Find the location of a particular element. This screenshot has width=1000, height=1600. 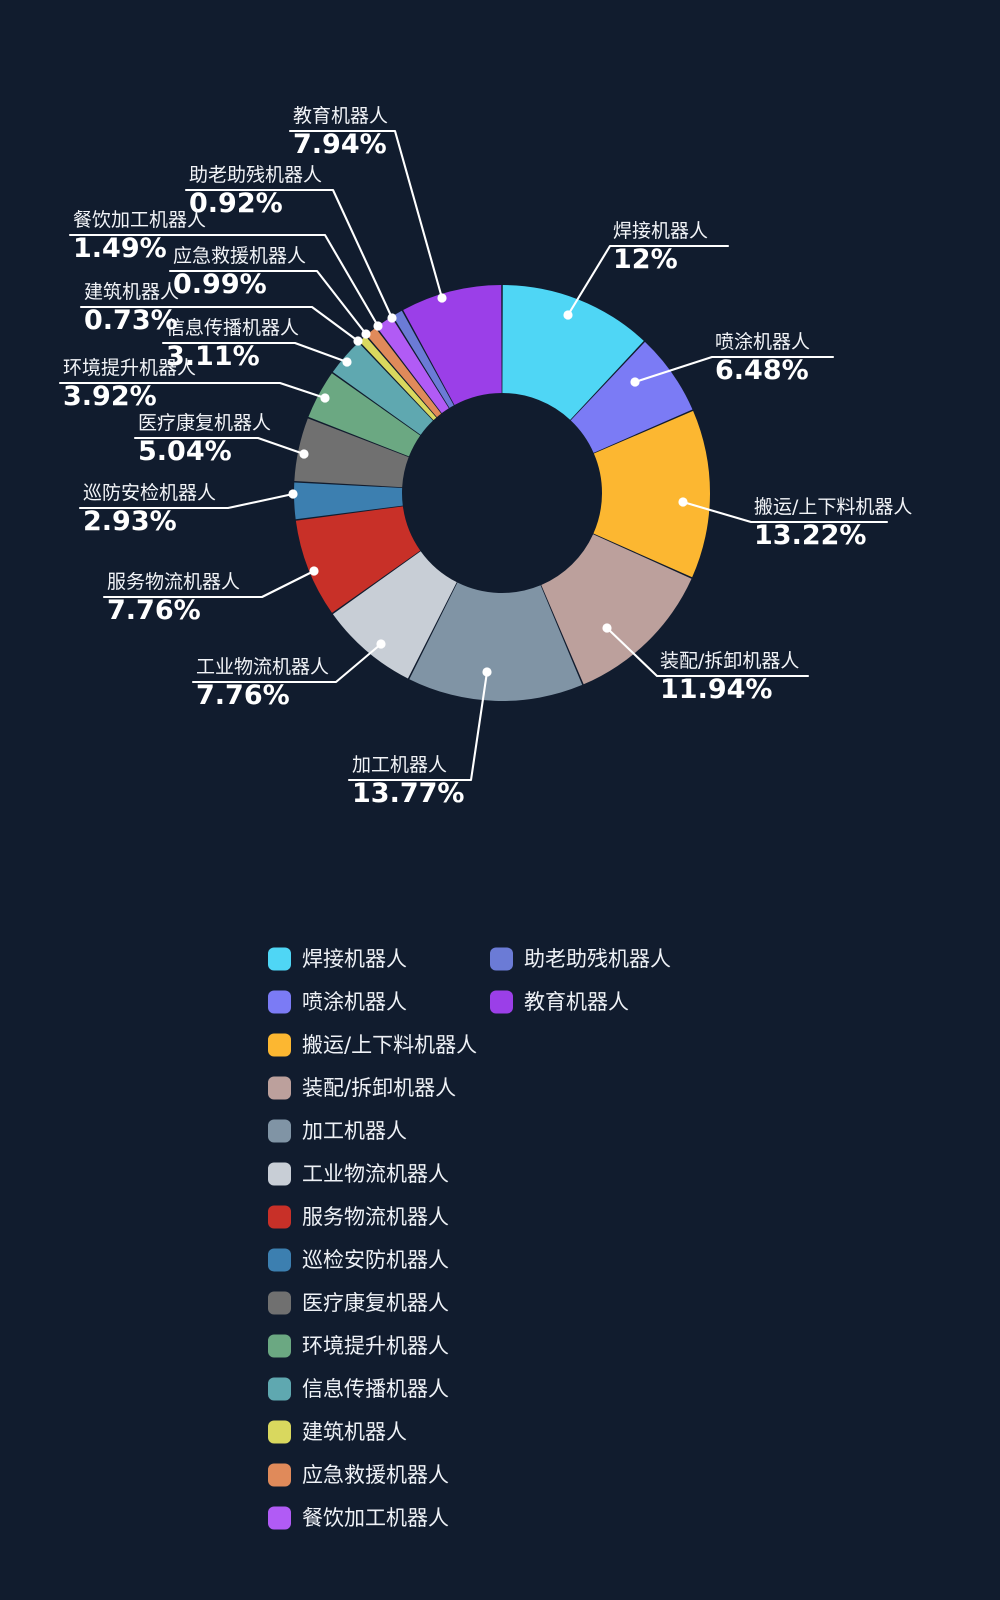

callout-category-name: 助老助残机器人 is located at coordinates (255, 175).